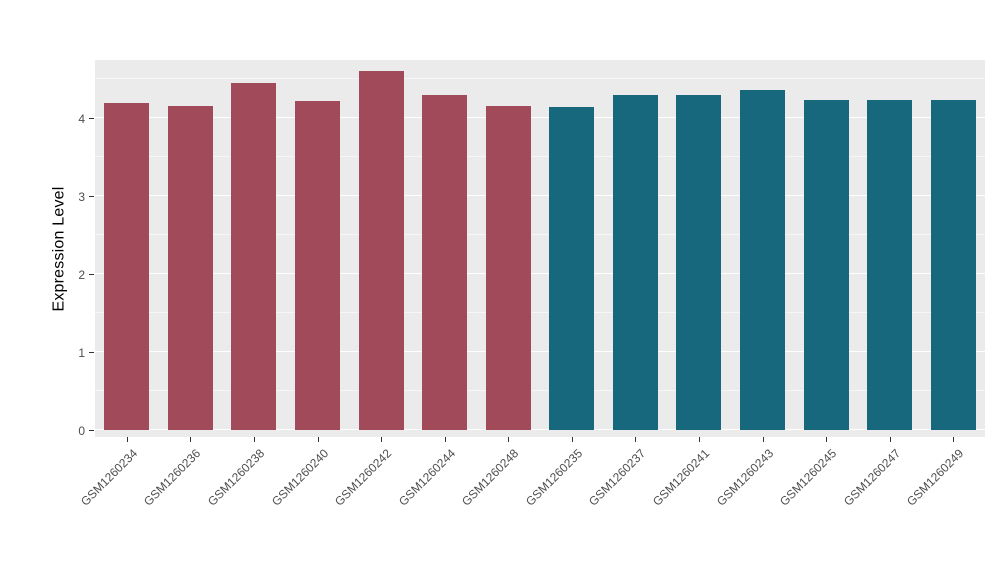  What do you see at coordinates (553, 477) in the screenshot?
I see `x-tick-label: GSM1260235` at bounding box center [553, 477].